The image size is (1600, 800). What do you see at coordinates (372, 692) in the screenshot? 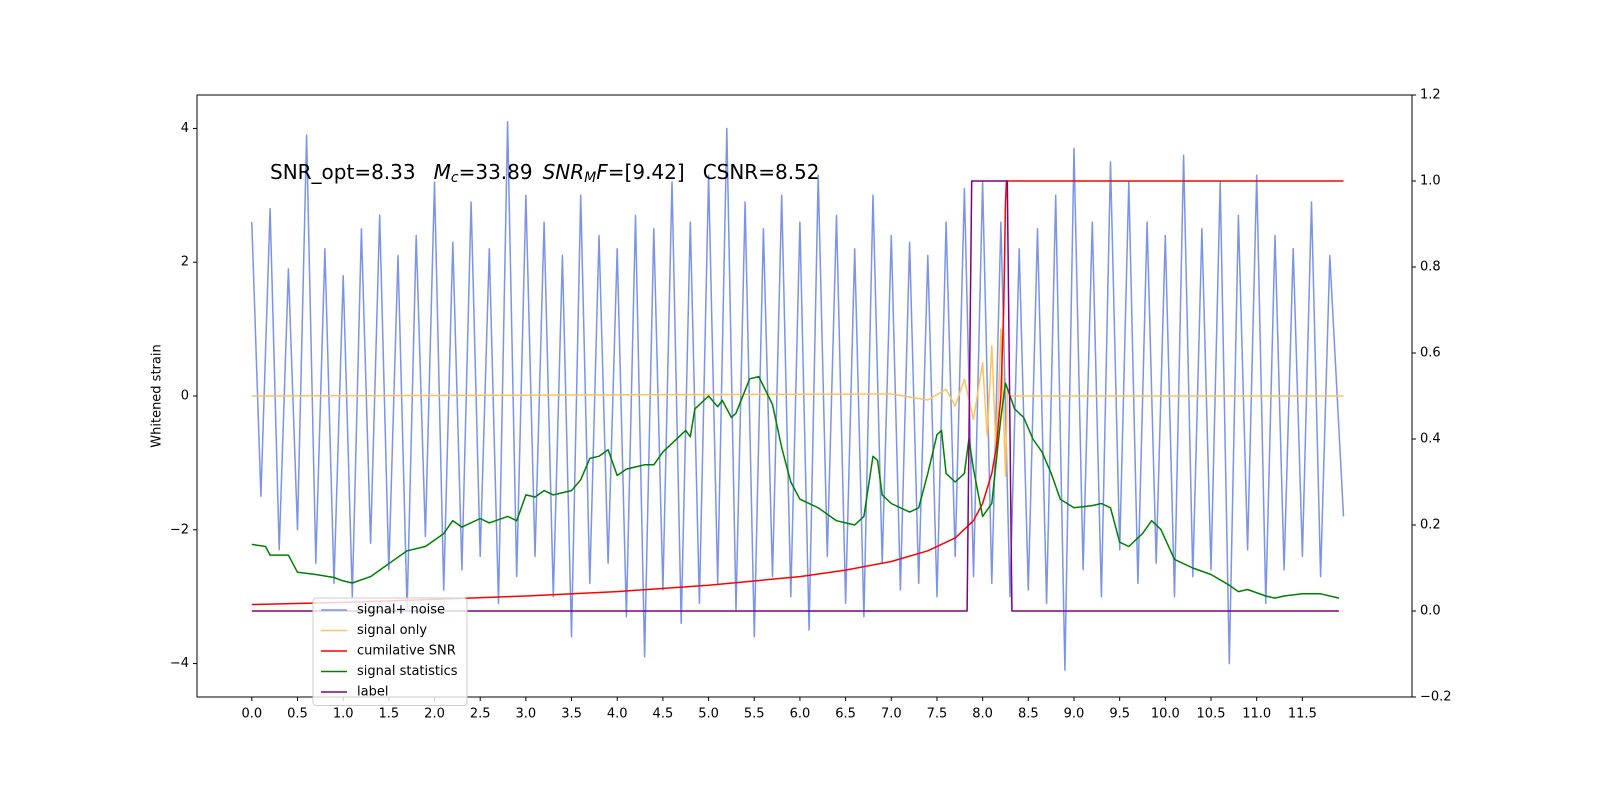
I see `legend-label: label` at bounding box center [372, 692].